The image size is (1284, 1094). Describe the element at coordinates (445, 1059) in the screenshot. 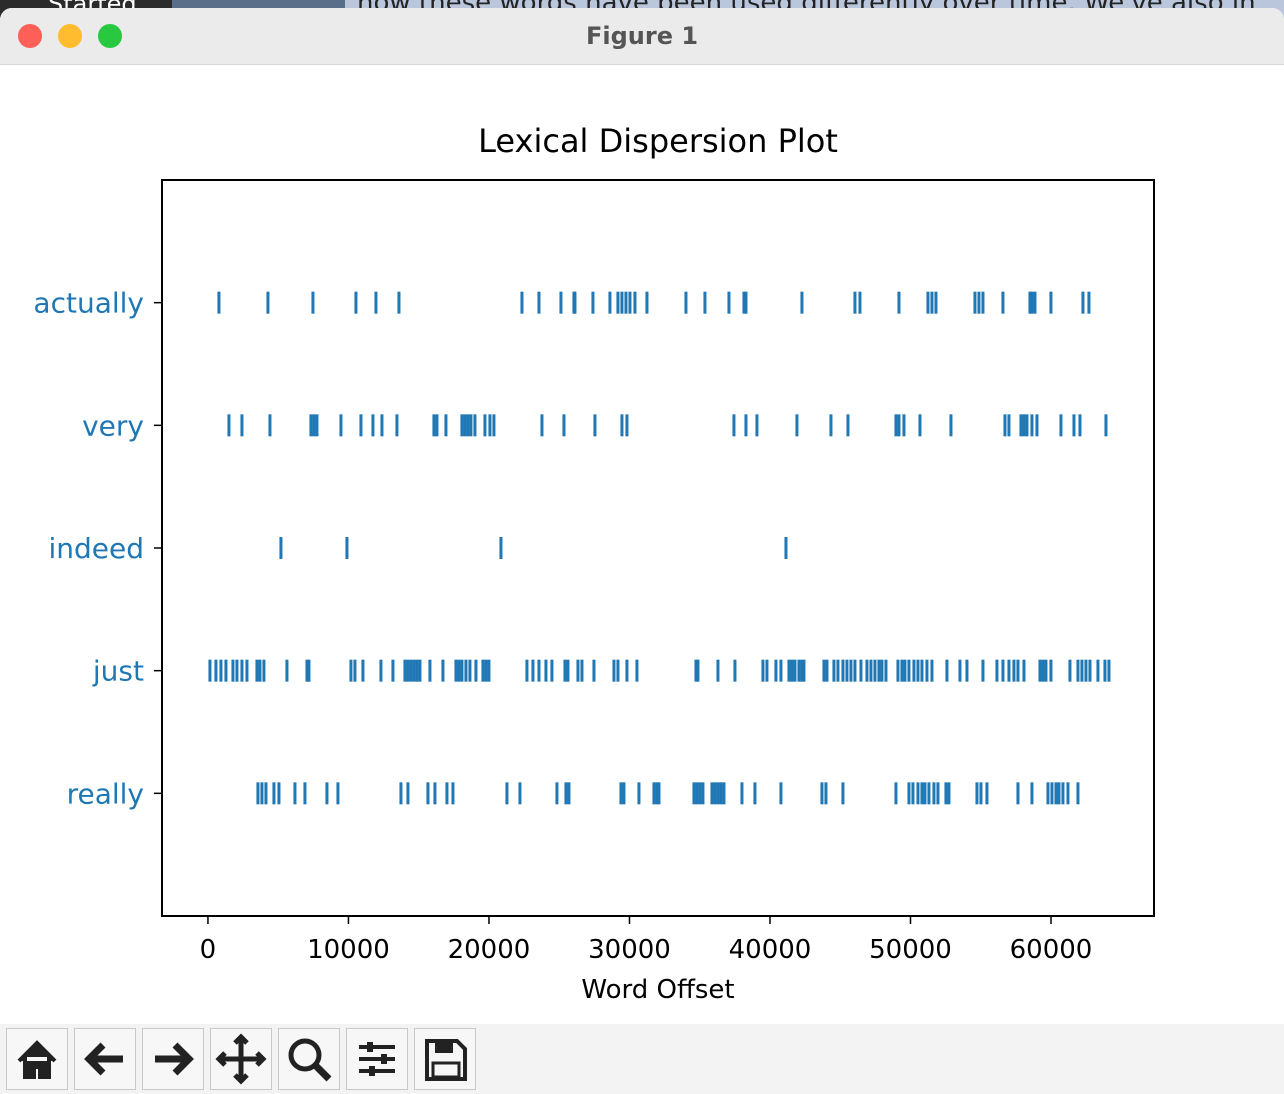

I see `save-button` at that location.